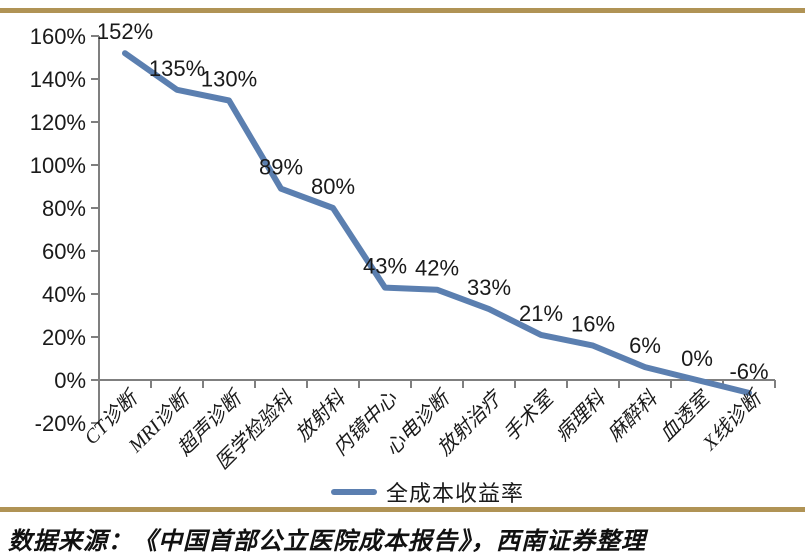  Describe the element at coordinates (70, 380) in the screenshot. I see `y-axis-label: 0%` at that location.